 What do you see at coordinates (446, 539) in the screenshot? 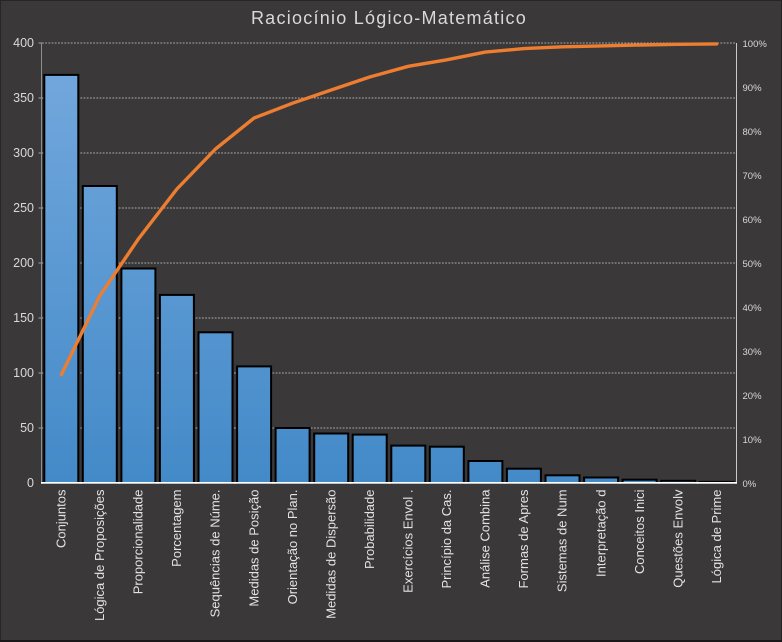
I see `svg-text: Princípio da Cas.` at bounding box center [446, 539].